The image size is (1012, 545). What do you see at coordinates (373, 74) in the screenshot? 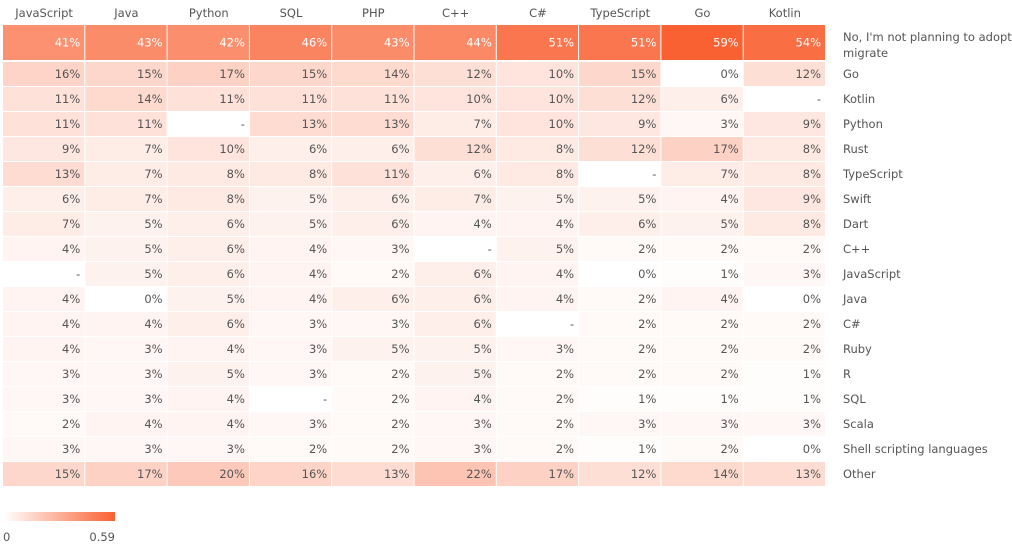
I see `heatmap-cell-go-php` at bounding box center [373, 74].